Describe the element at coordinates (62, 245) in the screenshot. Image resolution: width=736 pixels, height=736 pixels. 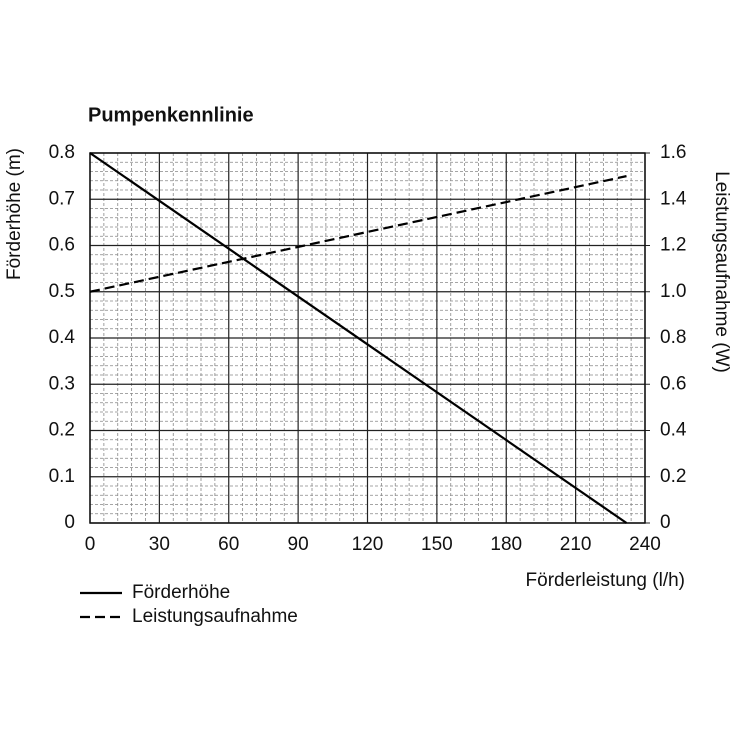
I see `y-tick-label: 0.6` at that location.